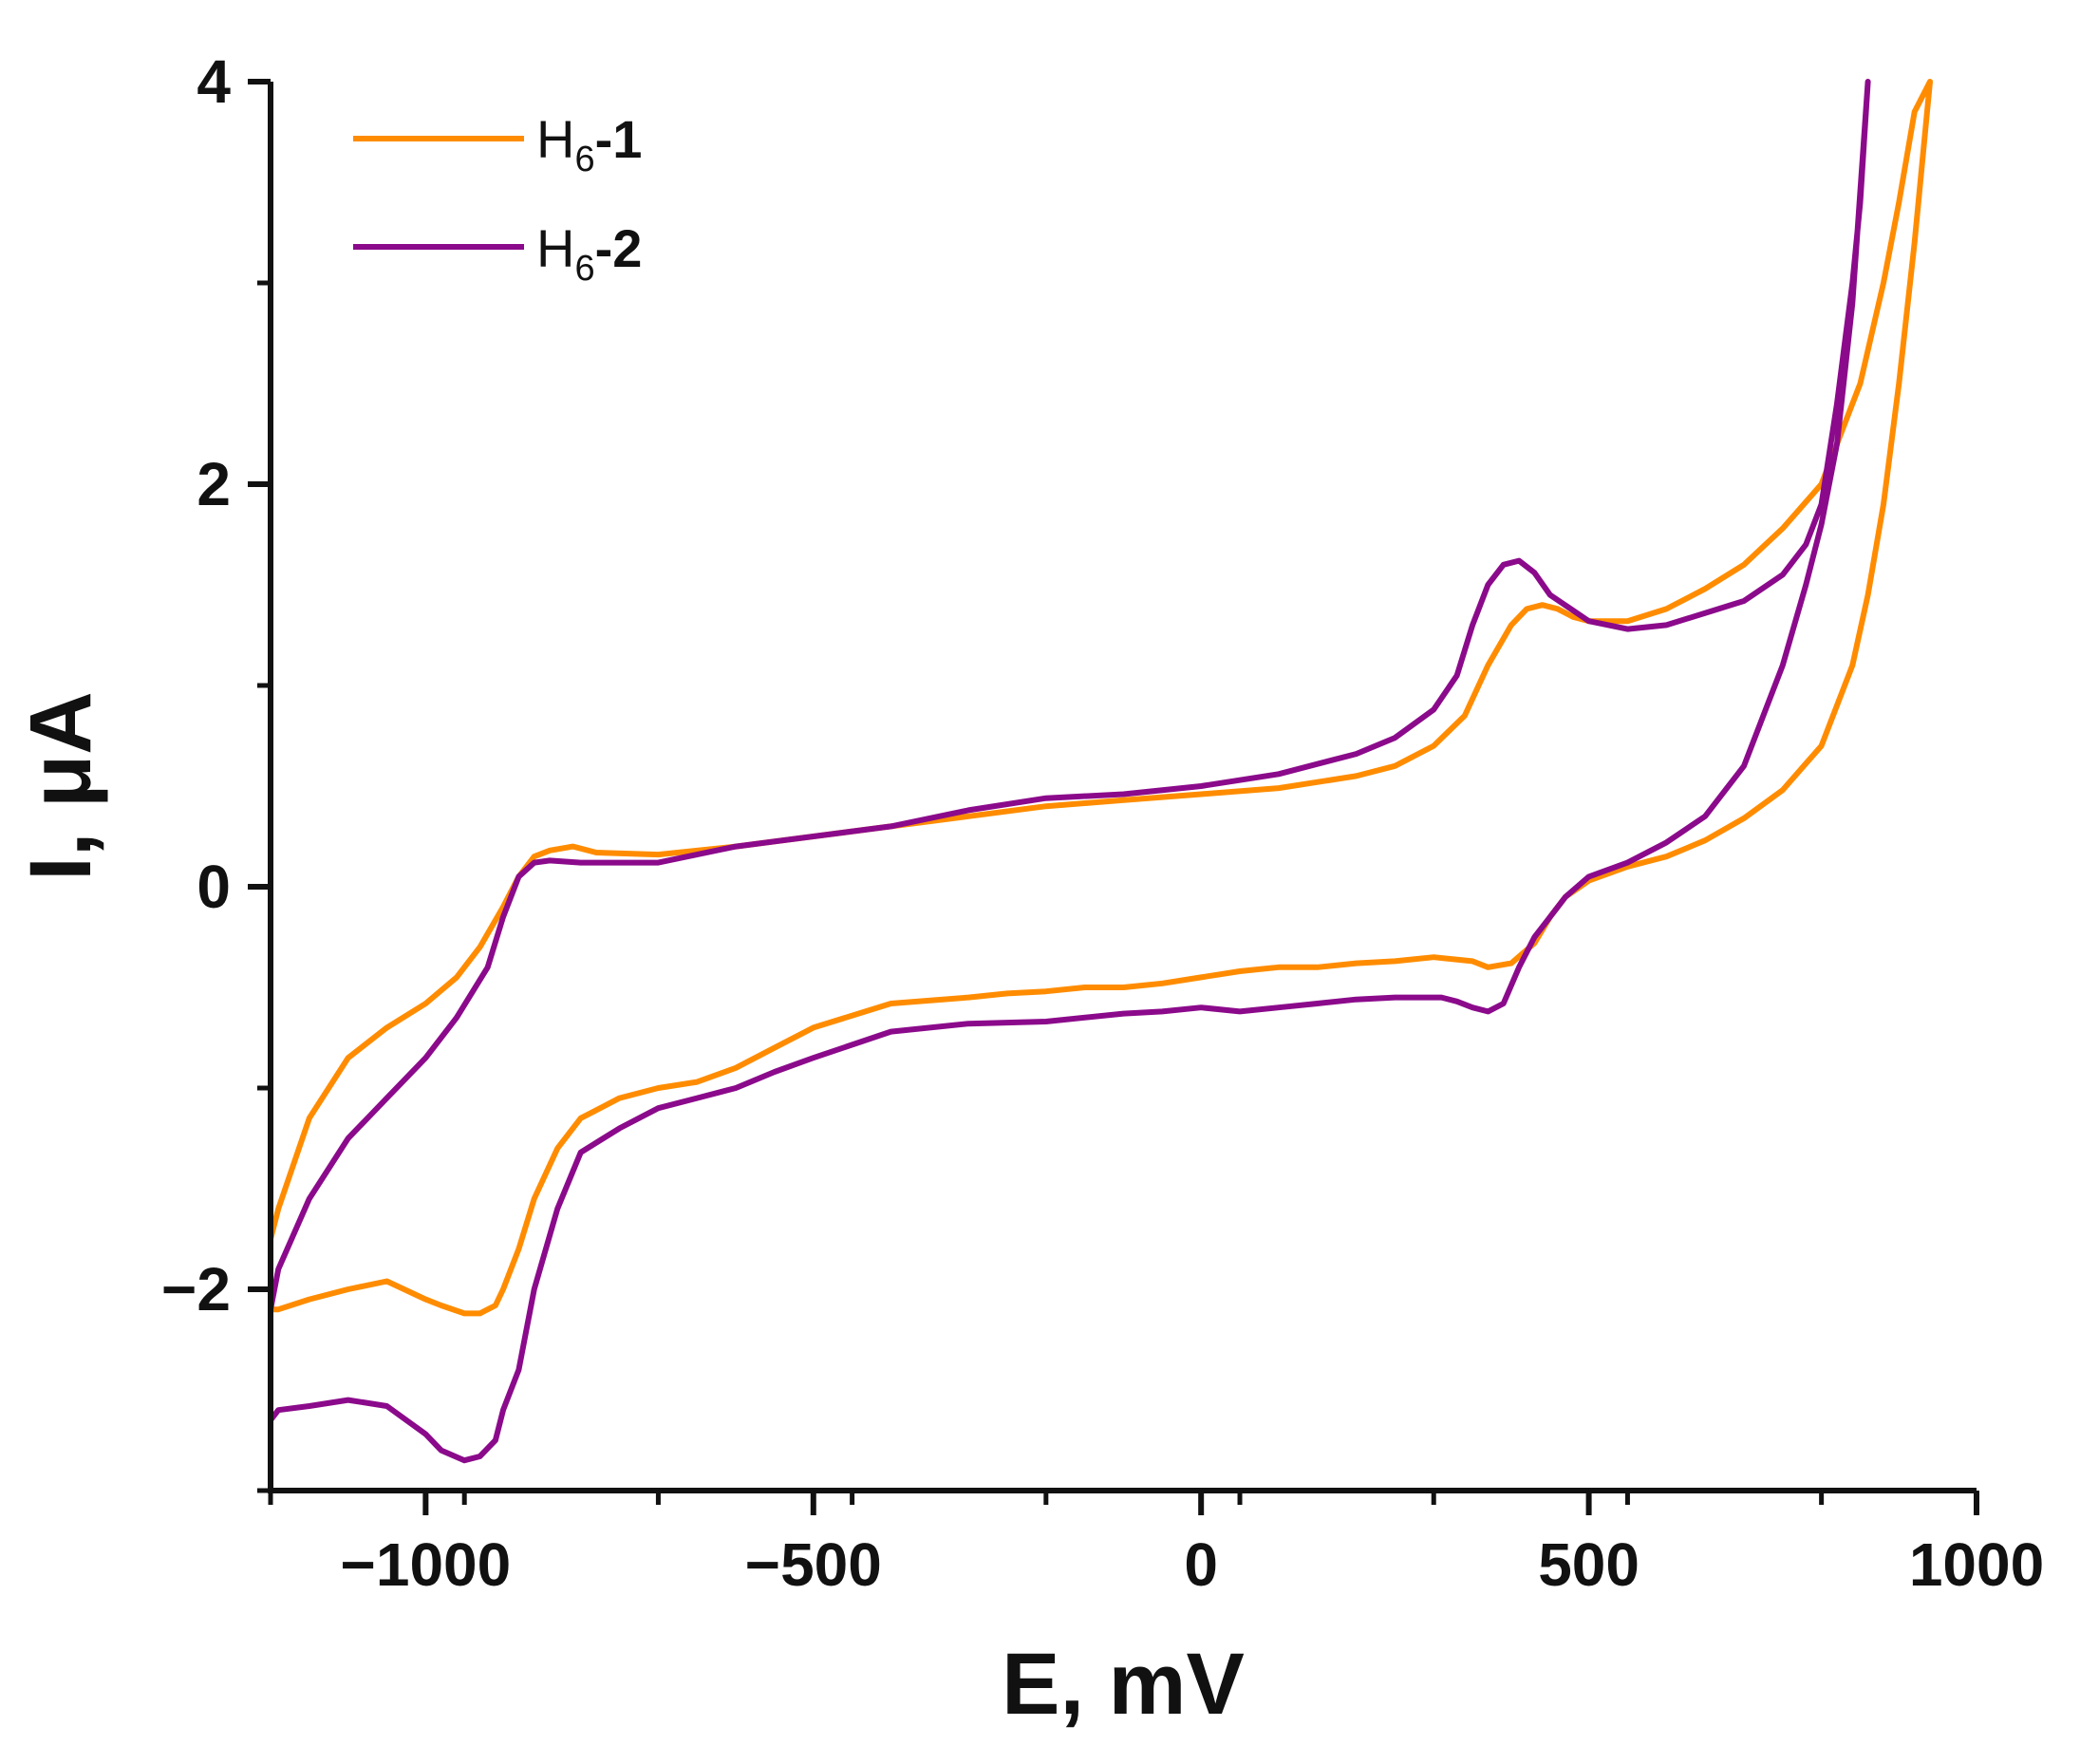 This screenshot has height=1764, width=2080. What do you see at coordinates (1589, 1565) in the screenshot?
I see `x-tick-label: 500` at bounding box center [1589, 1565].